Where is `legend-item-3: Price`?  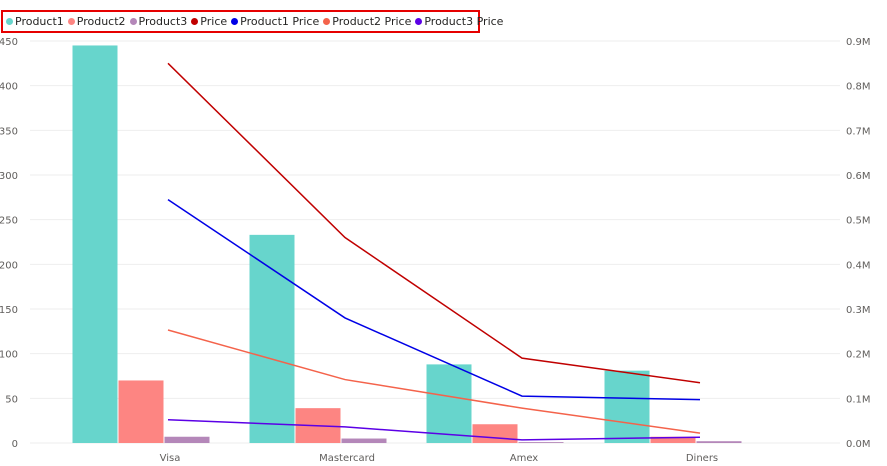 legend-item-3: Price is located at coordinates (209, 21).